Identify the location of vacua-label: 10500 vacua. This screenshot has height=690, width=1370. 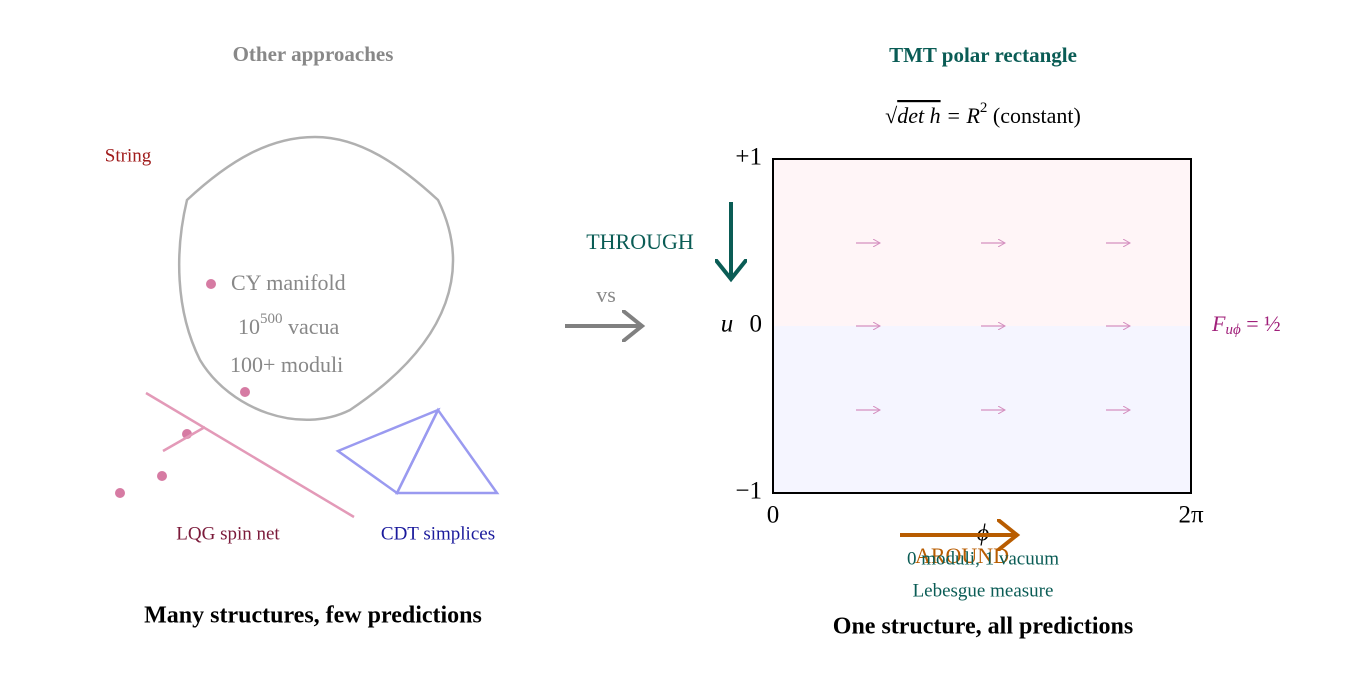
(289, 325).